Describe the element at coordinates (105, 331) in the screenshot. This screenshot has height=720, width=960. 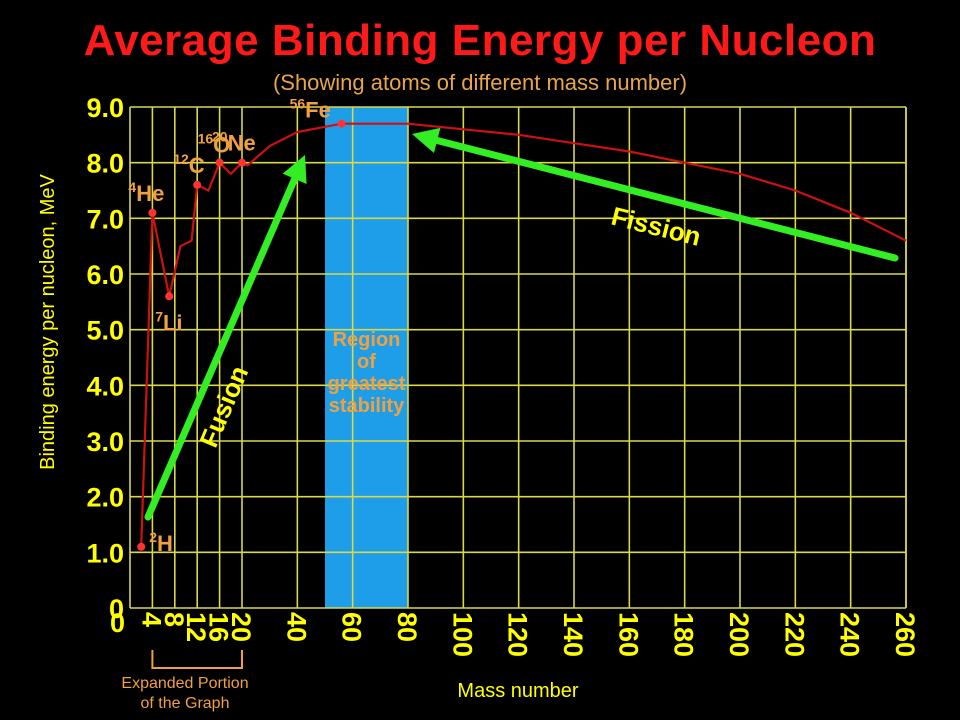
I see `y-tick-label: 5.0` at that location.